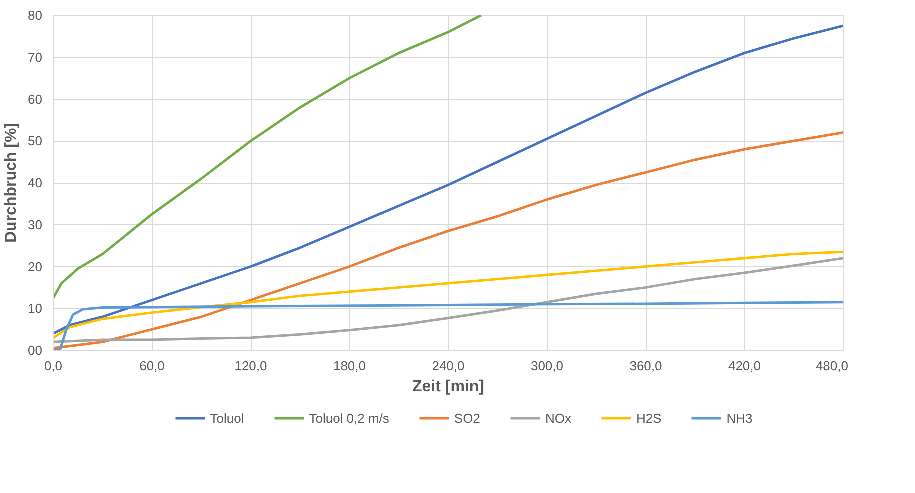 The image size is (915, 493). I want to click on legend-label: H2S, so click(649, 418).